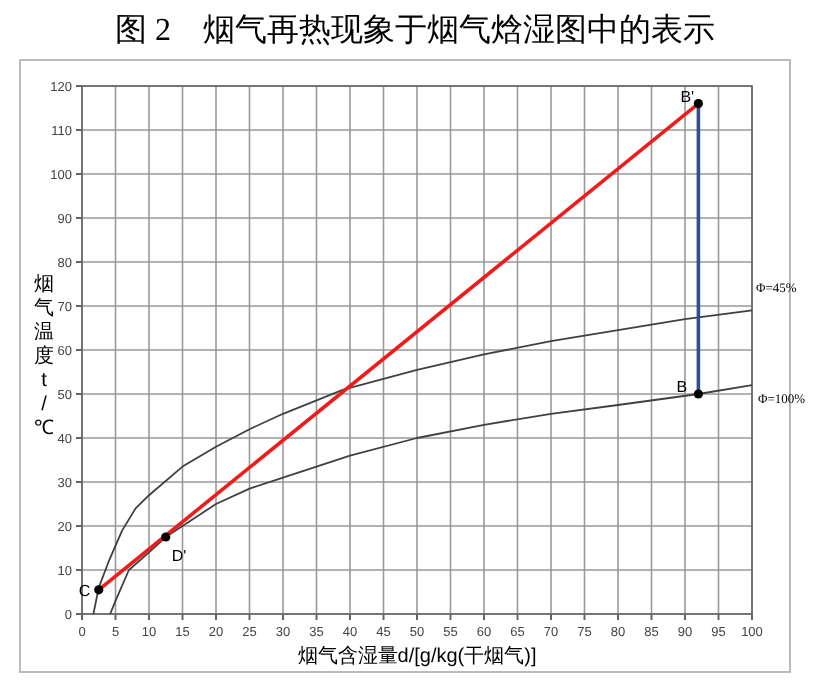  What do you see at coordinates (44, 356) in the screenshot?
I see `y-axis-title: 烟气温度 t /℃` at bounding box center [44, 356].